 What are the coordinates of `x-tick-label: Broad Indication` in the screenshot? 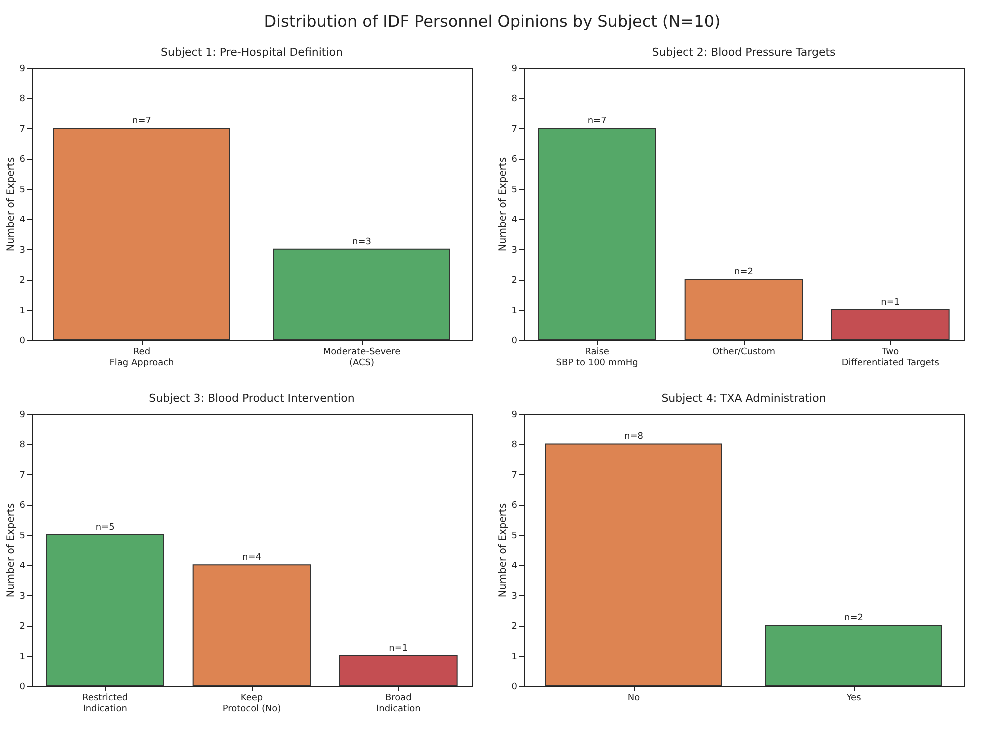 It's located at (398, 704).